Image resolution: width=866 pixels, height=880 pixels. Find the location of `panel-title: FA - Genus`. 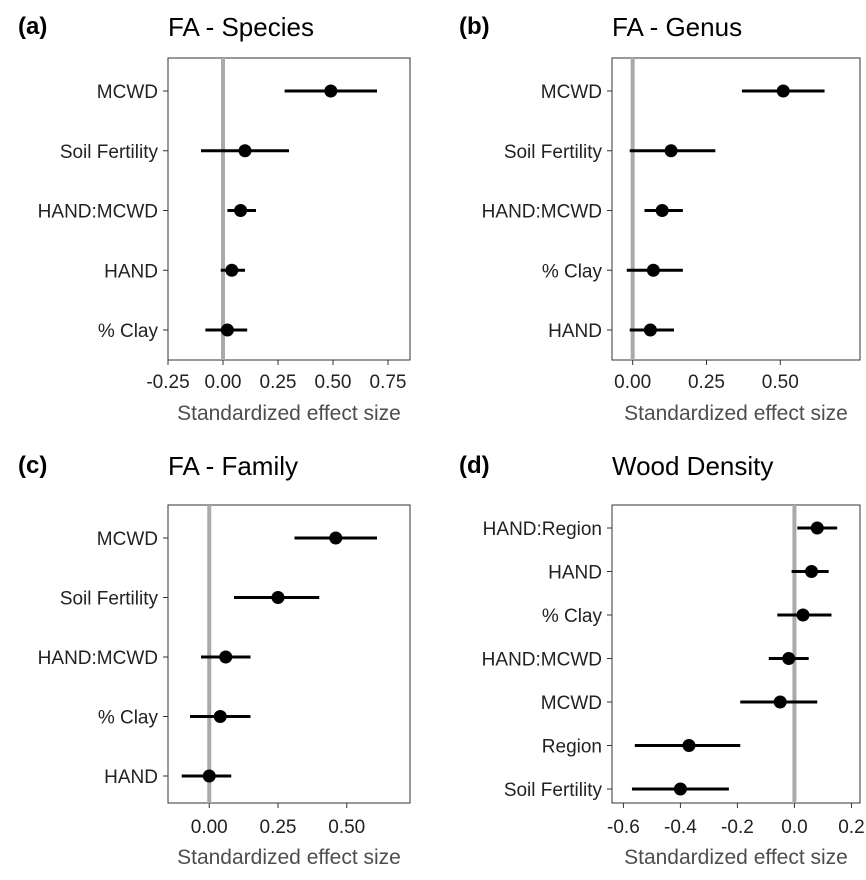

panel-title: FA - Genus is located at coordinates (677, 27).